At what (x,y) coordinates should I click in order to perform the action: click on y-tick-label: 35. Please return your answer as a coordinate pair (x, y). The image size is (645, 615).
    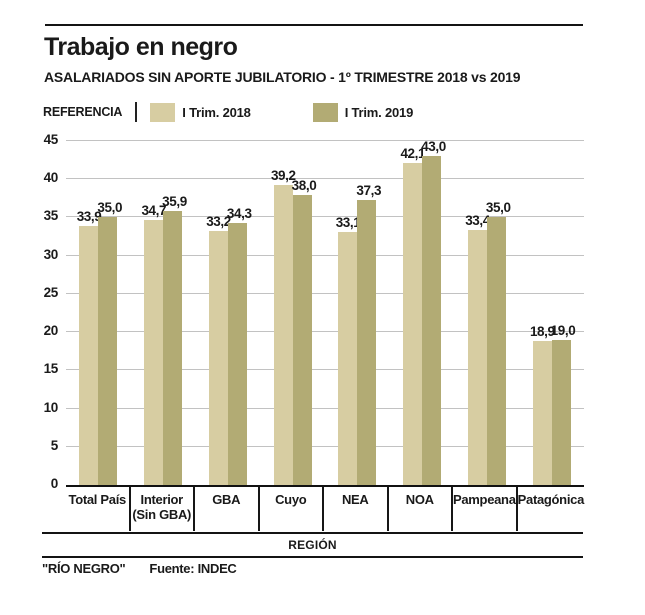
    Looking at the image, I should click on (51, 216).